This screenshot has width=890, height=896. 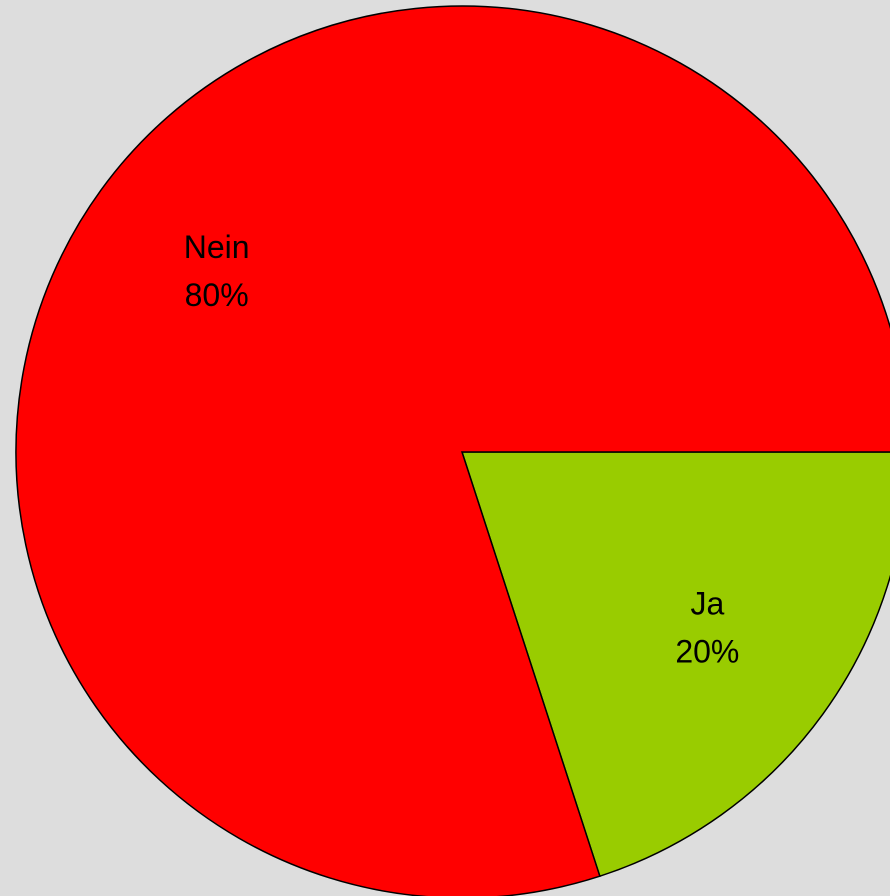 What do you see at coordinates (707, 652) in the screenshot?
I see `slice-value-label: 20%` at bounding box center [707, 652].